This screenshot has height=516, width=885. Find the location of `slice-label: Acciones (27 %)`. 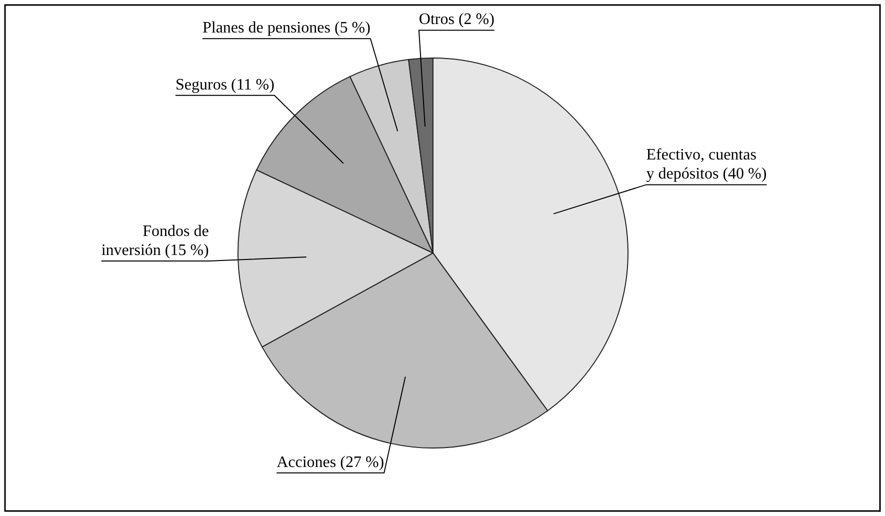

slice-label: Acciones (27 %) is located at coordinates (330, 462).